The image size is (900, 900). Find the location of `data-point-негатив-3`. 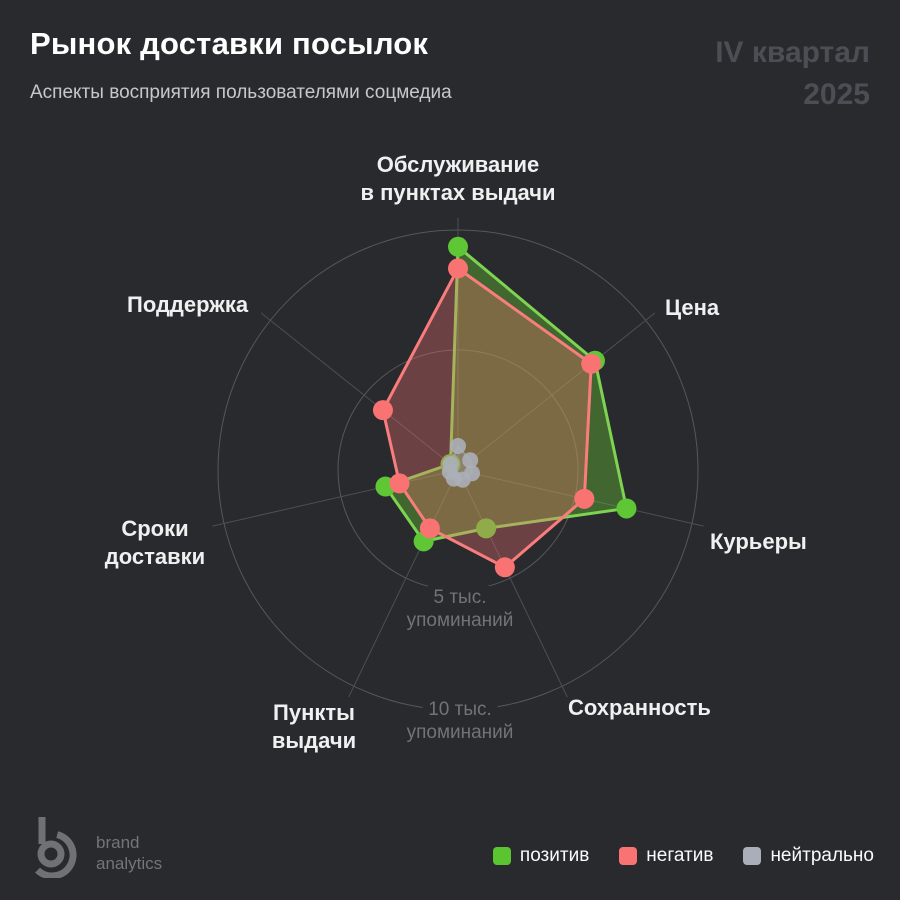

data-point-негатив-3 is located at coordinates (504, 567).